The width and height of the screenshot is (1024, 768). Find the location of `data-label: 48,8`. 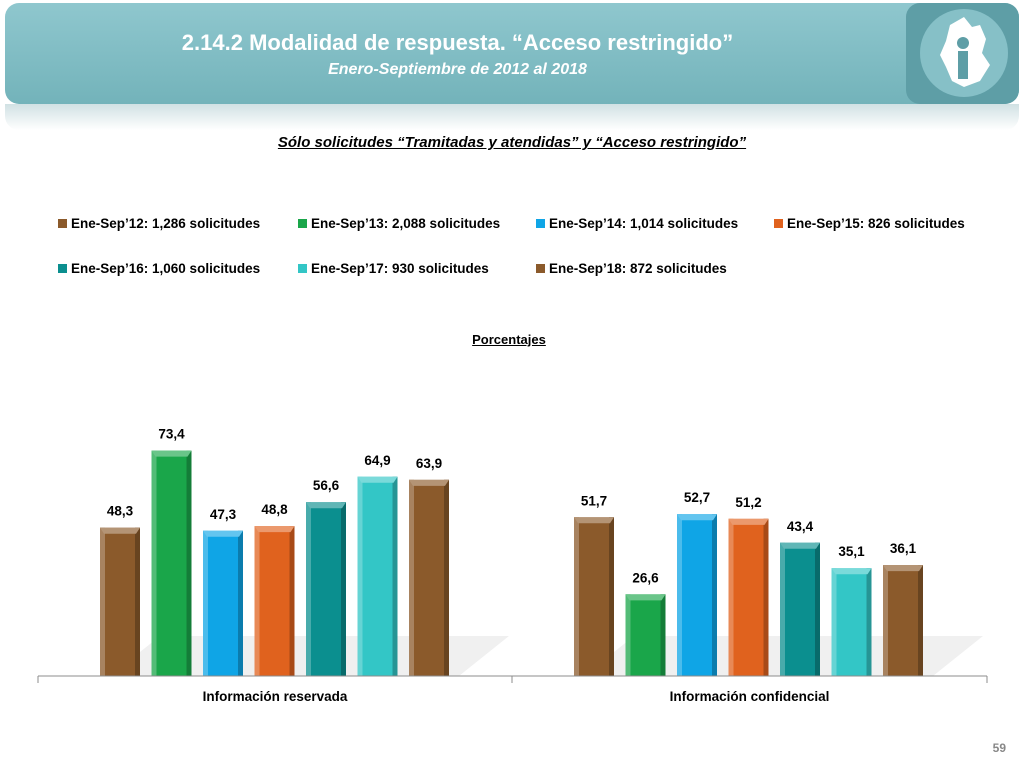

data-label: 48,8 is located at coordinates (274, 509).